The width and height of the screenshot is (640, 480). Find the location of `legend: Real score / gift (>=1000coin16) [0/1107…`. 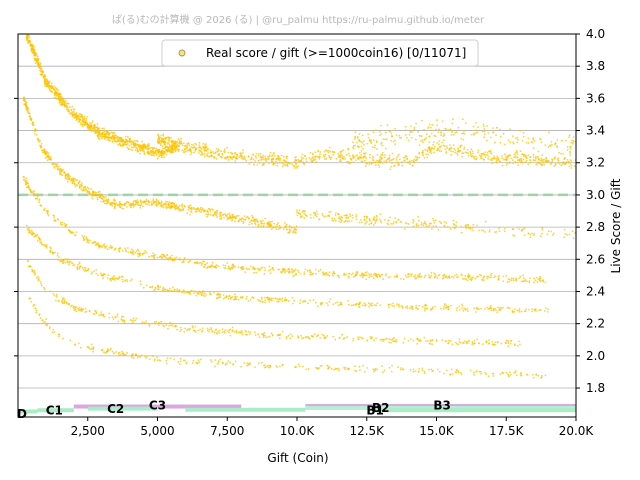

legend: Real score / gift (>=1000coin16) [0/1107… is located at coordinates (320, 53).